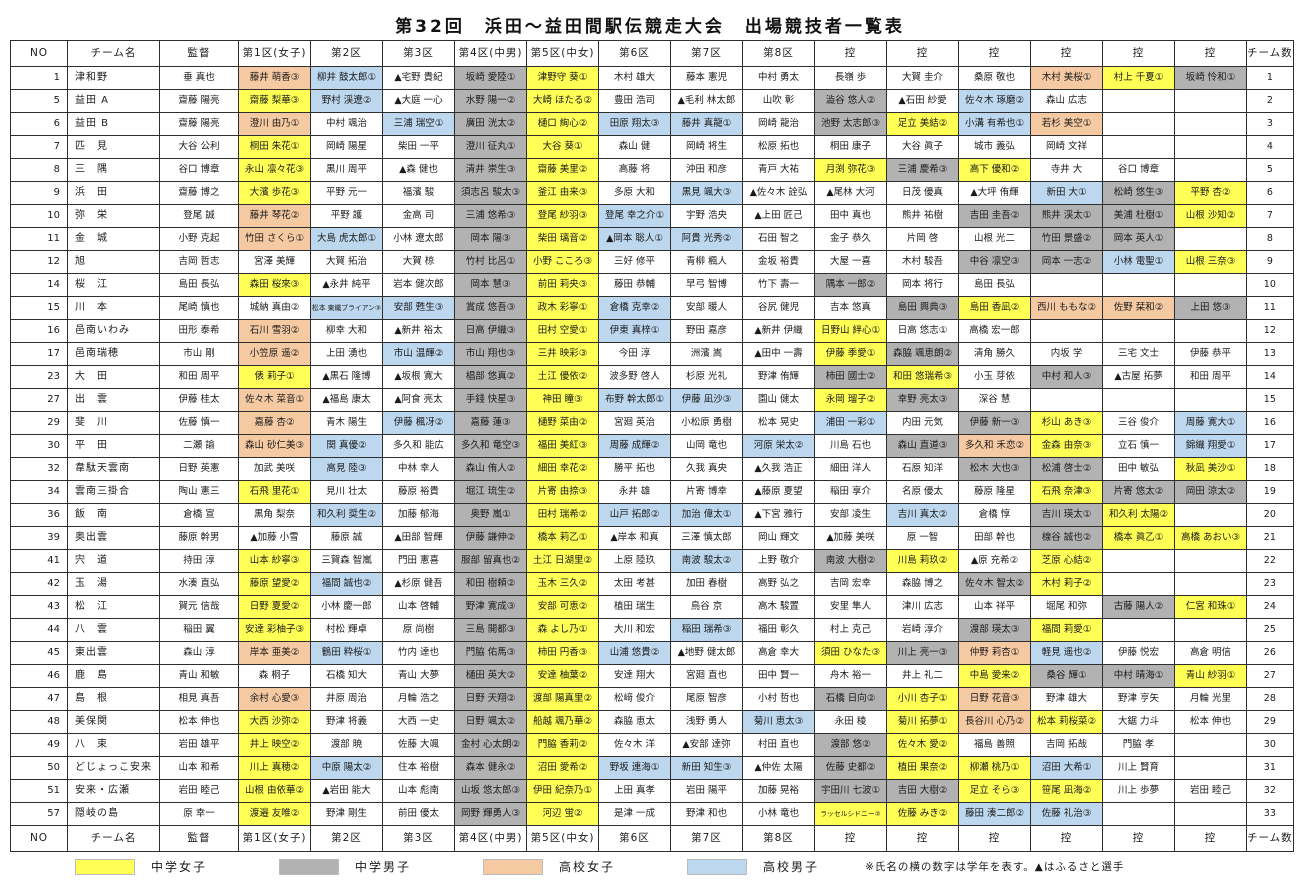 The width and height of the screenshot is (1300, 895). I want to click on coach-cell: 賀元 信哉, so click(199, 607).